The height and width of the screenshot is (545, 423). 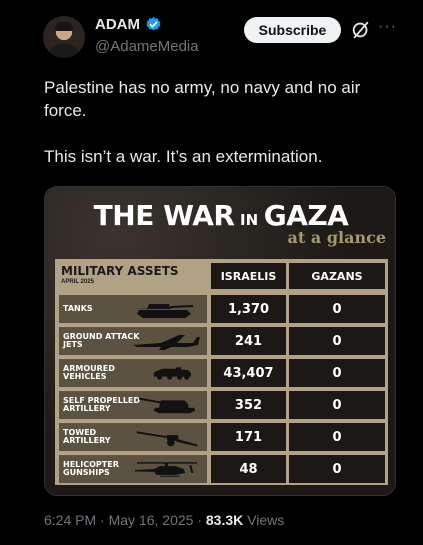 I want to click on value-israelis: 48, so click(x=248, y=469).